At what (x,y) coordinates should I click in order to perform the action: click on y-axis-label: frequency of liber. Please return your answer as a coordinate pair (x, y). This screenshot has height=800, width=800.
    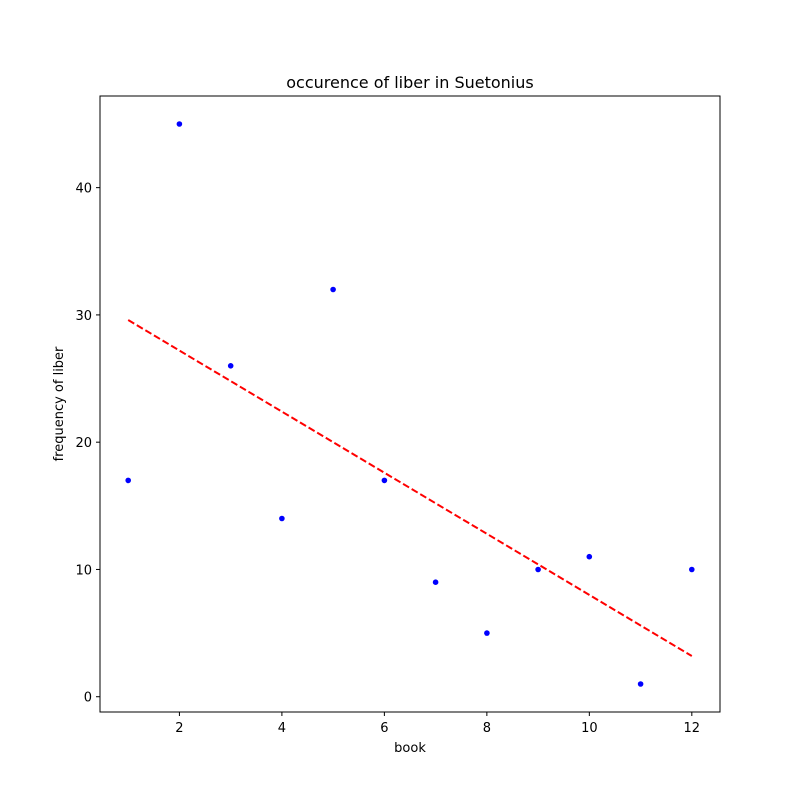
    Looking at the image, I should click on (59, 403).